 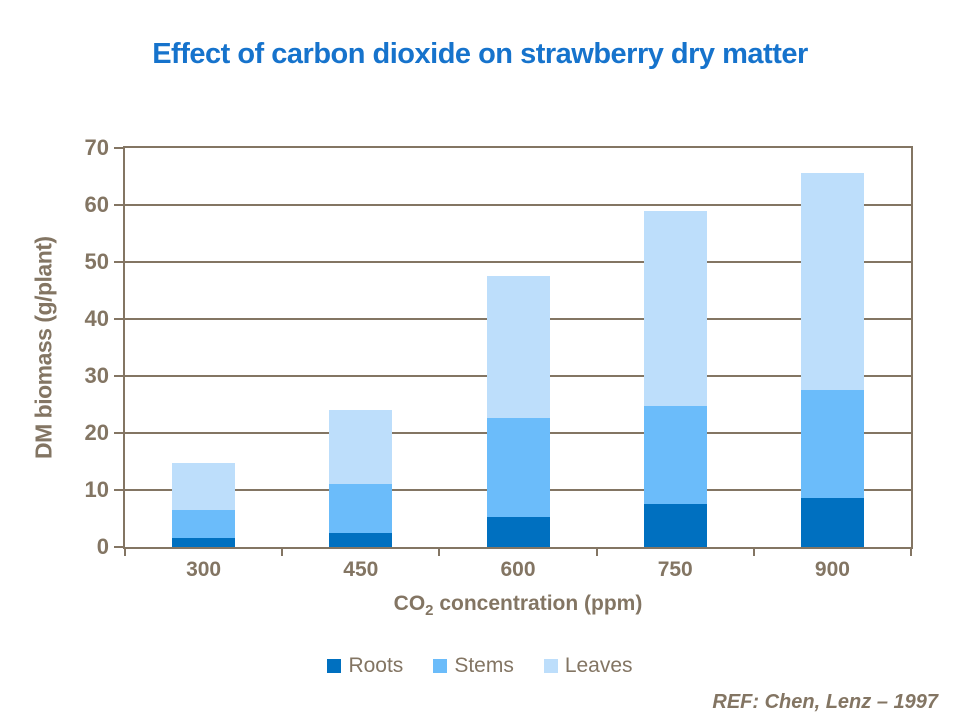 I want to click on x-axis-title-suffix: concentration (ppm), so click(x=538, y=603).